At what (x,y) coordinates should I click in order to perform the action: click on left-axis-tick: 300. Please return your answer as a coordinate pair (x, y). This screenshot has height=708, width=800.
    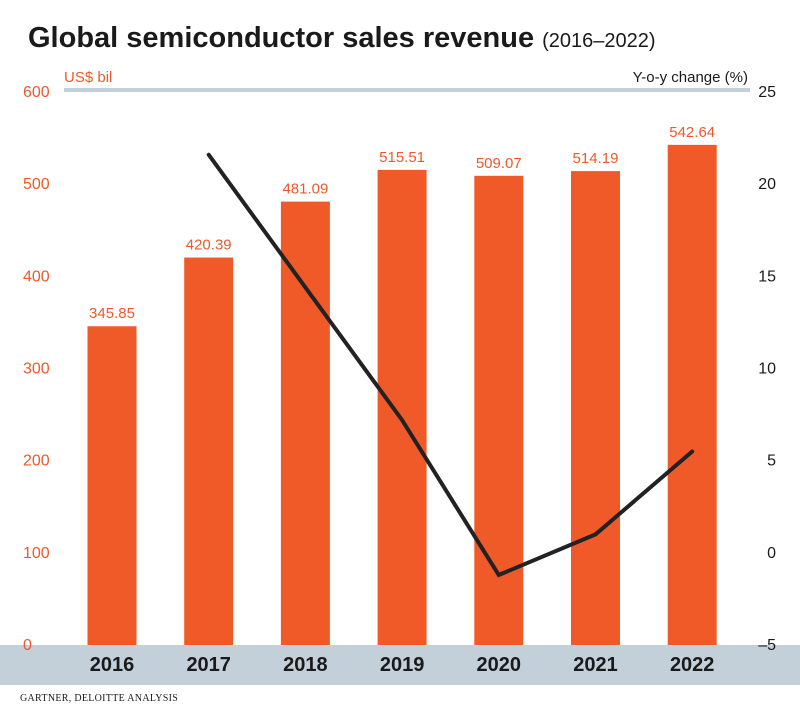
    Looking at the image, I should click on (36, 369).